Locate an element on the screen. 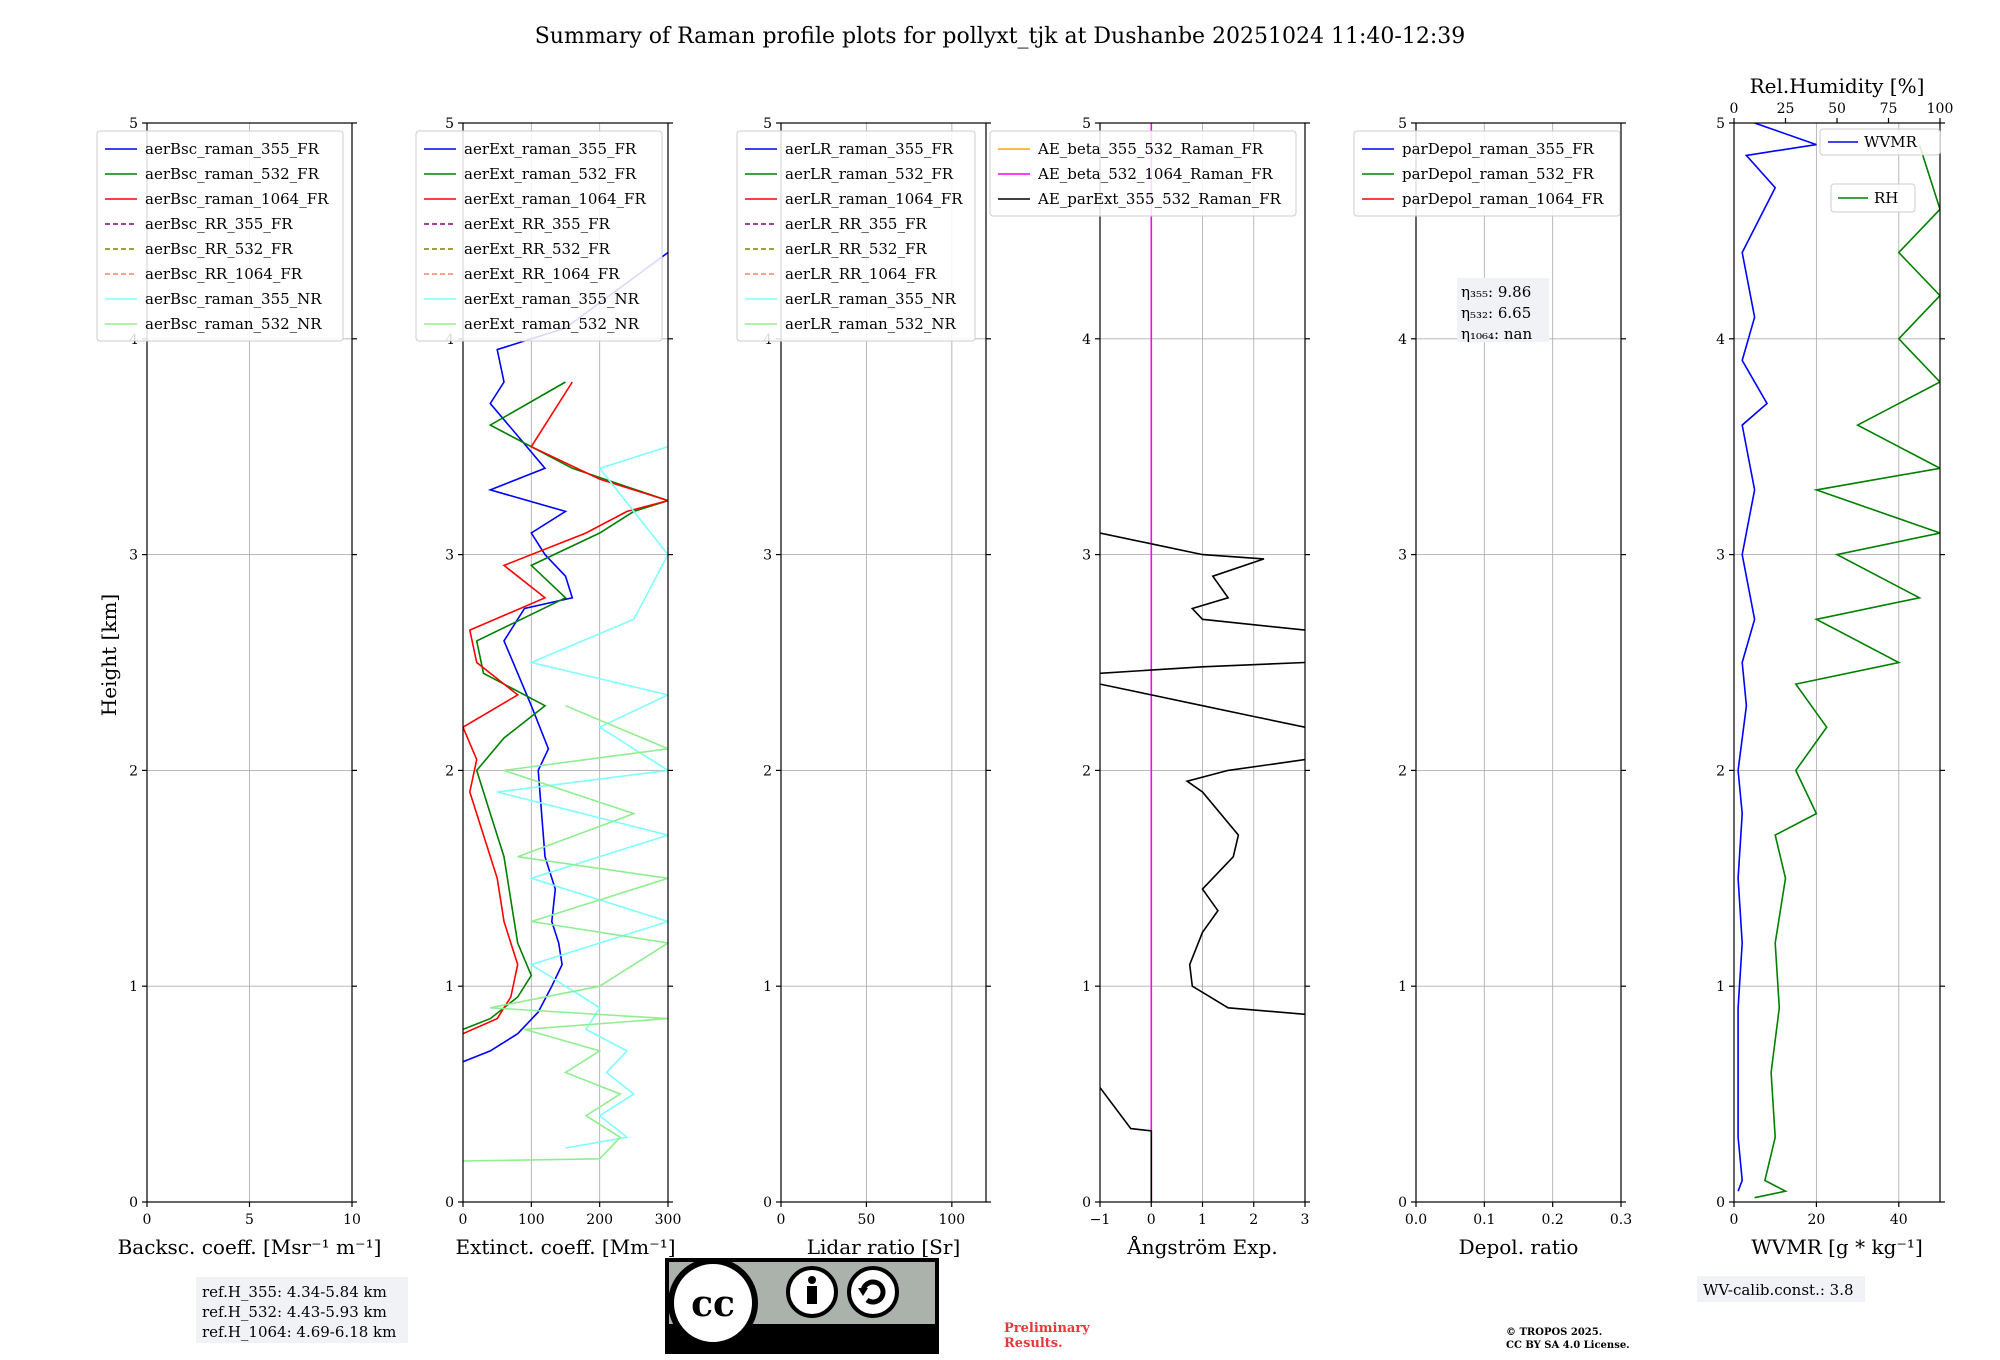 The width and height of the screenshot is (2000, 1360). legend-label: aerBsc_raman_1064_FR is located at coordinates (237, 199).